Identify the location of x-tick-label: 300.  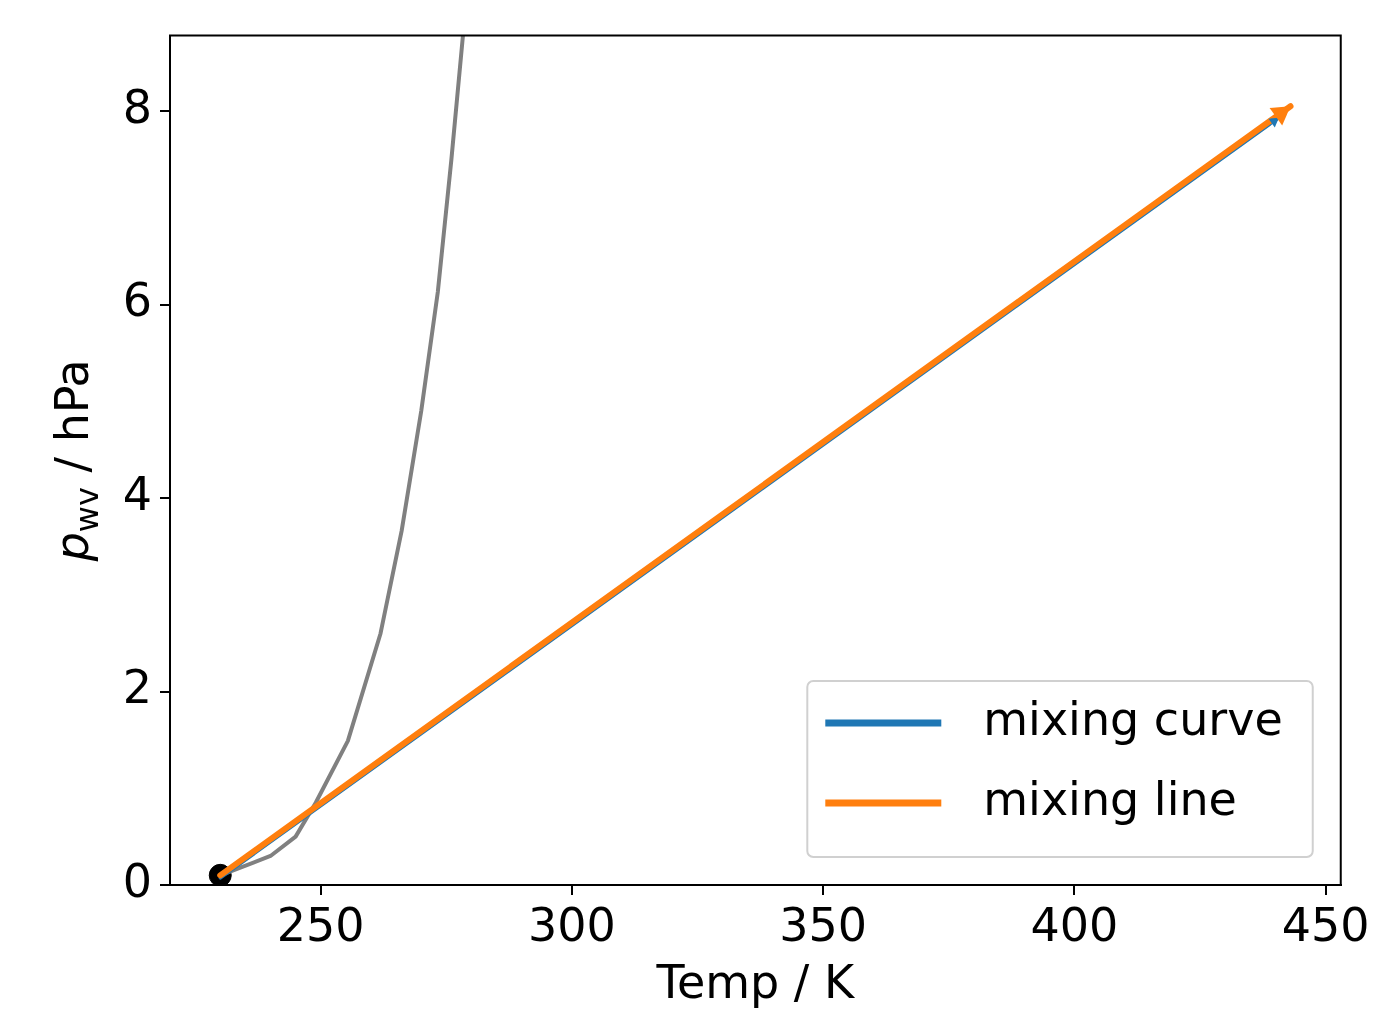
(572, 924).